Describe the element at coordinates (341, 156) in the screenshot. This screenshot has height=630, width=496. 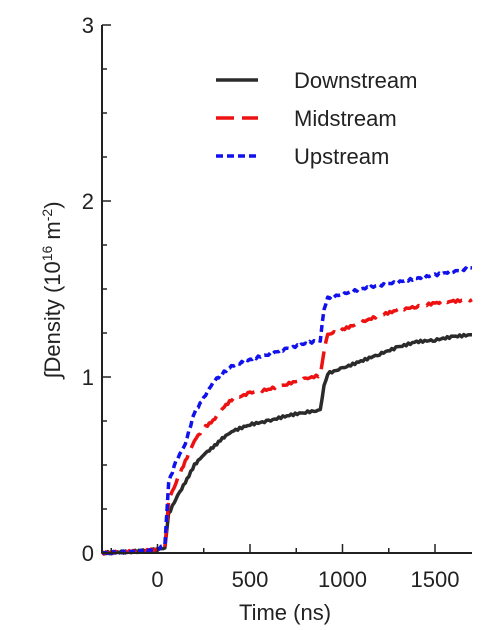
I see `legend-label-upstream: Upstream` at that location.